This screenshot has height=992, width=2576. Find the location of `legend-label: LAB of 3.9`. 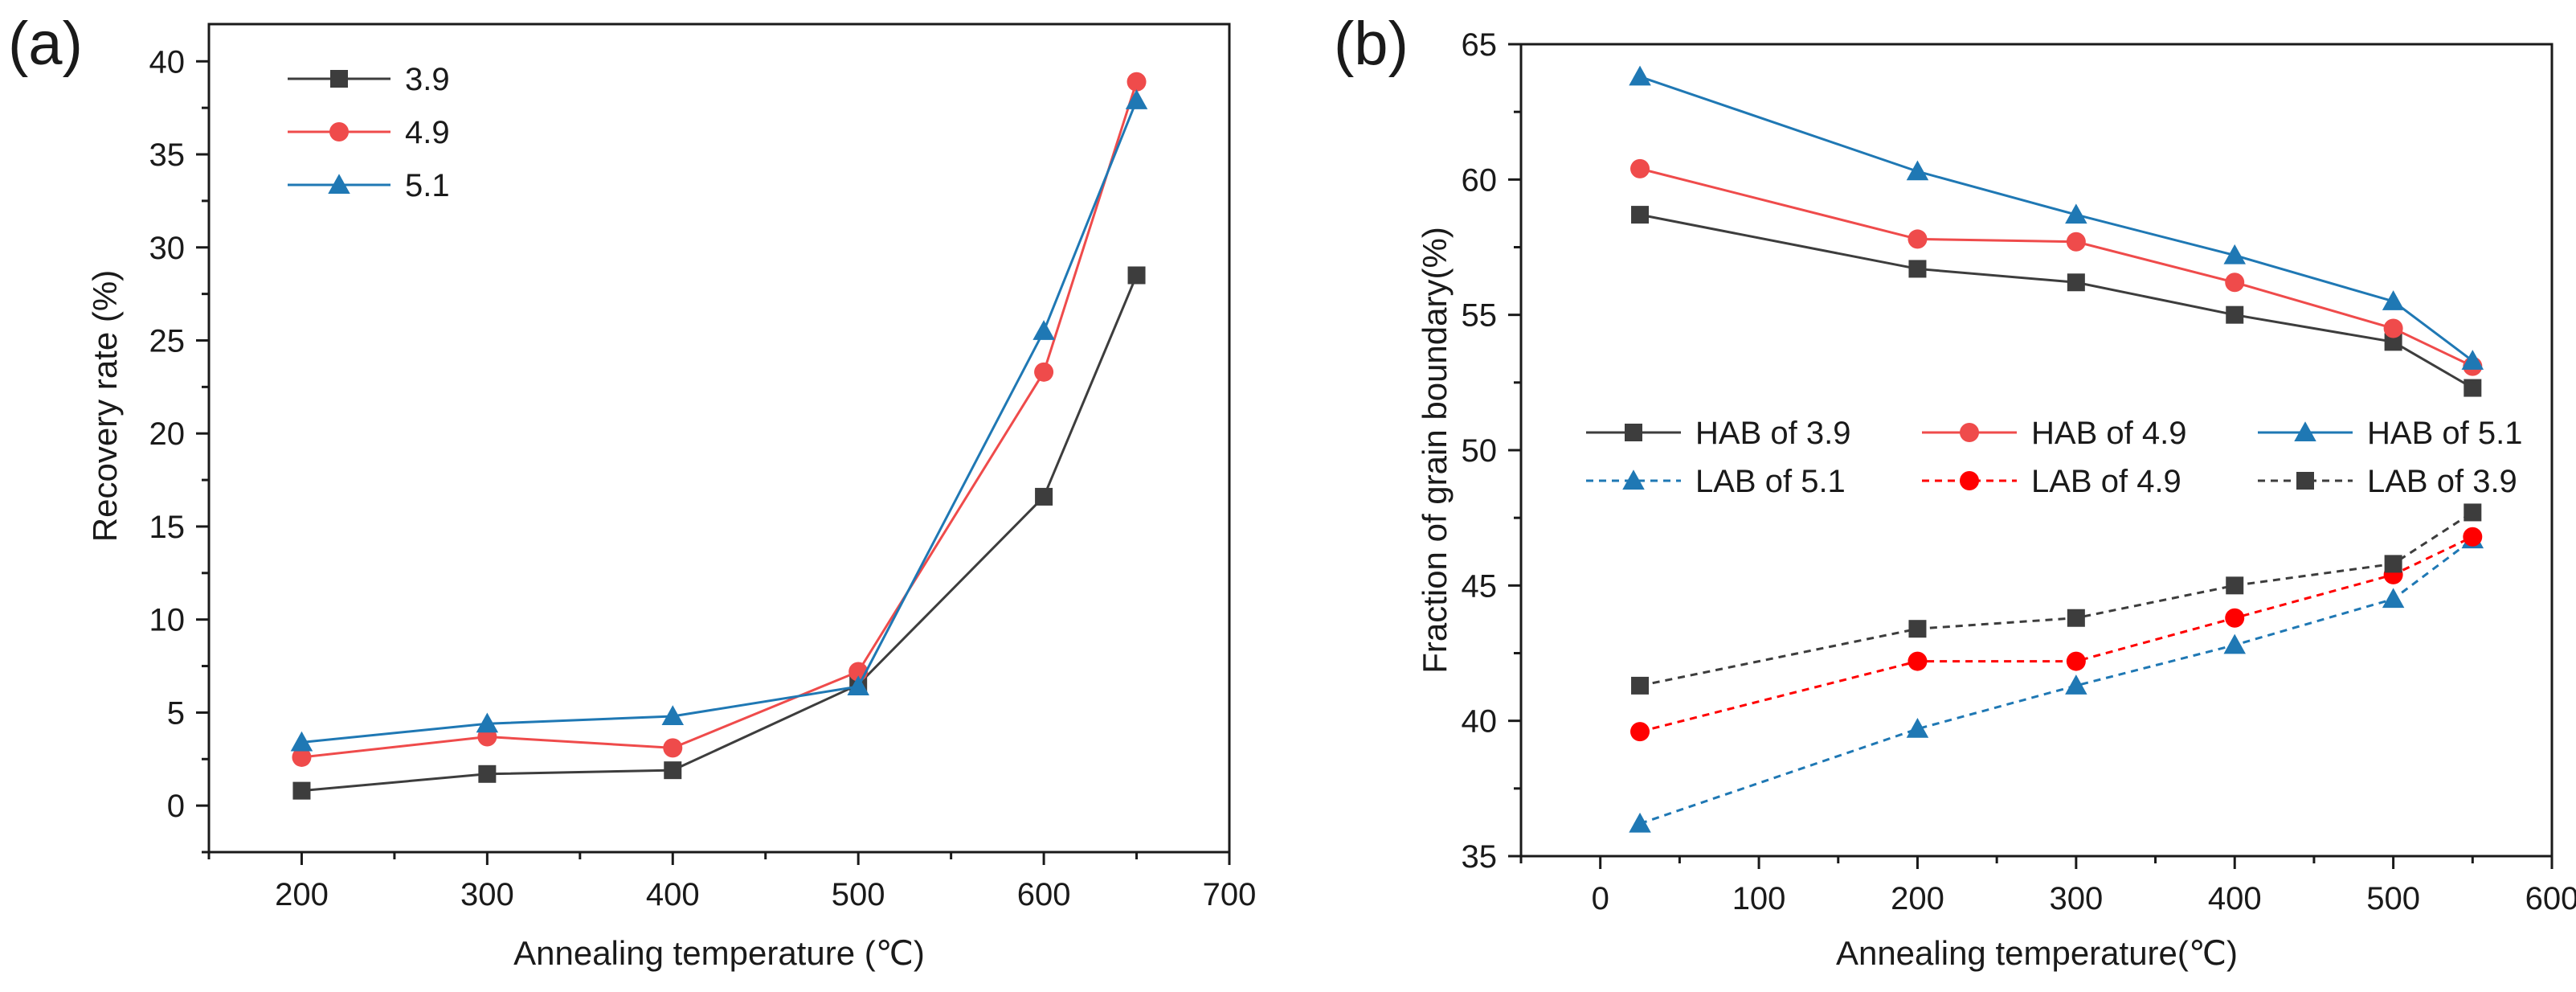

legend-label: LAB of 3.9 is located at coordinates (2442, 481).